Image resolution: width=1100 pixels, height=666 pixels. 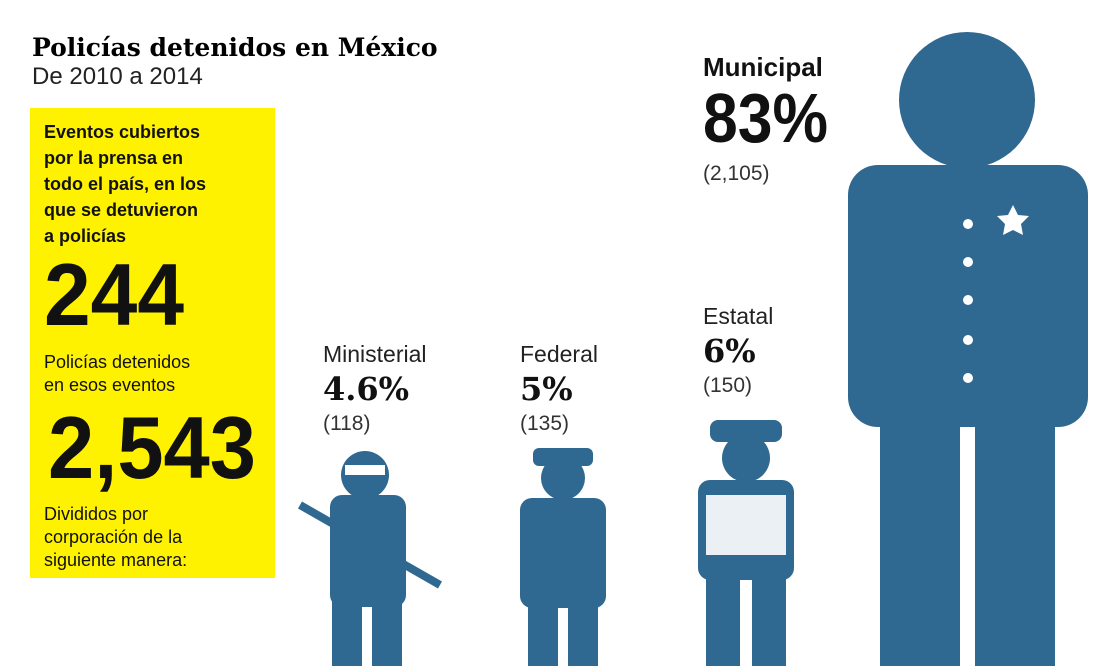 I want to click on group-percent: 4.6%, so click(x=366, y=389).